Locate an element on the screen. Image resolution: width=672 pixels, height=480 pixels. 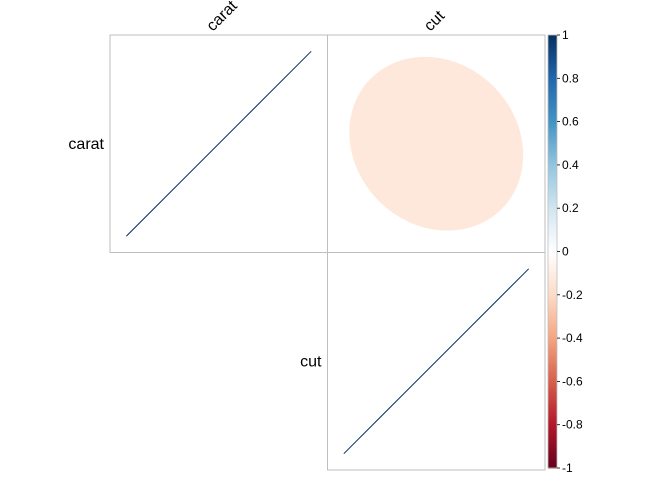
color-legend: -1 -0.8 -0.6 -0.4 -0.2 0 0.2 0.4 0.6 0.8 1 is located at coordinates (565, 251).